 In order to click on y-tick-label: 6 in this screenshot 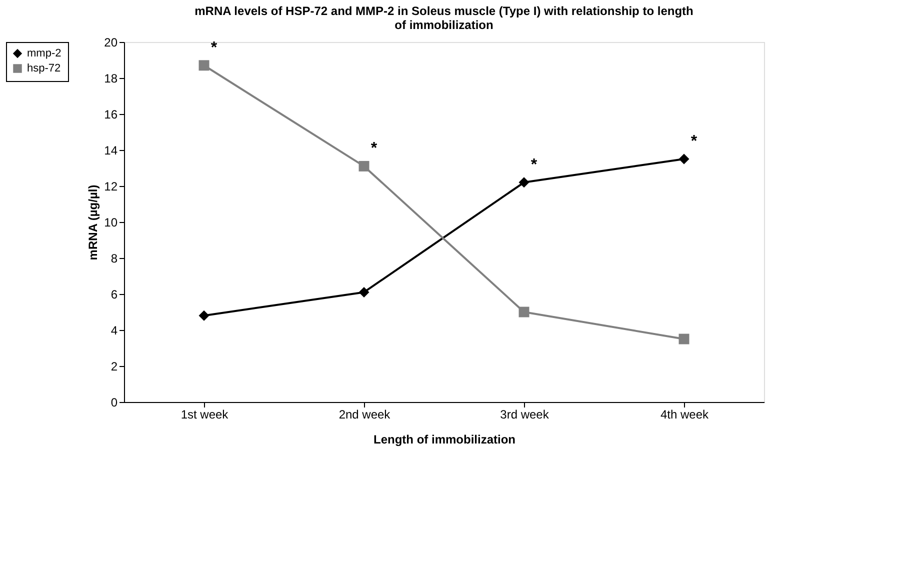, I will do `click(114, 295)`.